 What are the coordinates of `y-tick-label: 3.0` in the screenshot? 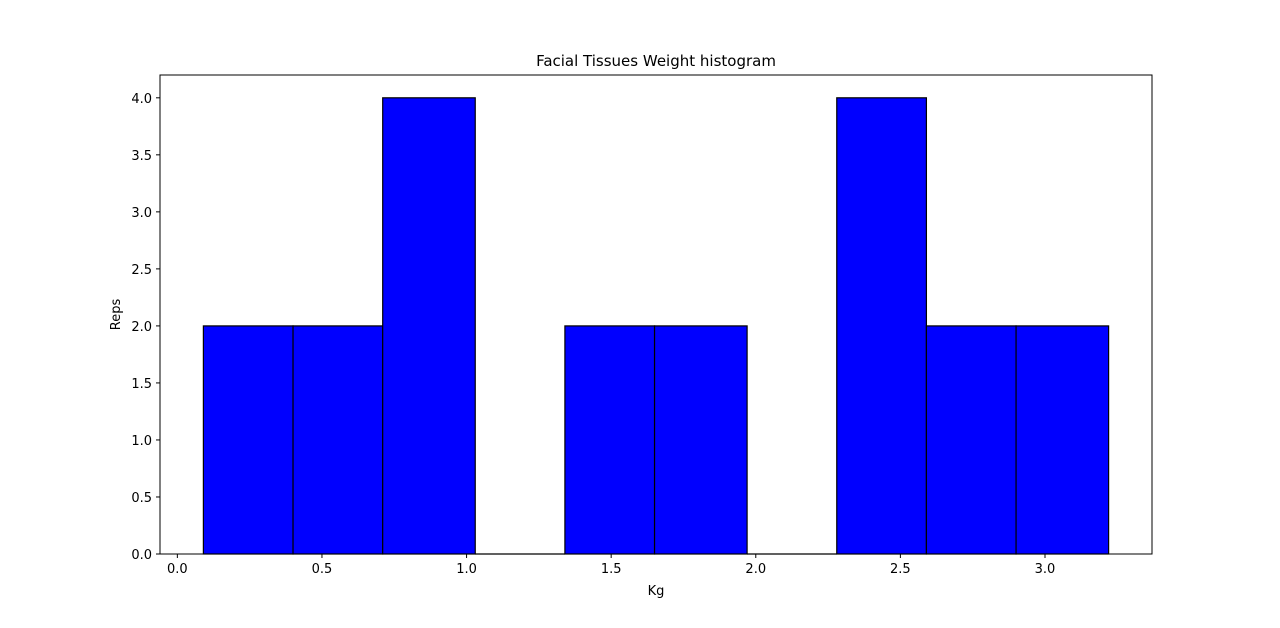 It's located at (141, 213).